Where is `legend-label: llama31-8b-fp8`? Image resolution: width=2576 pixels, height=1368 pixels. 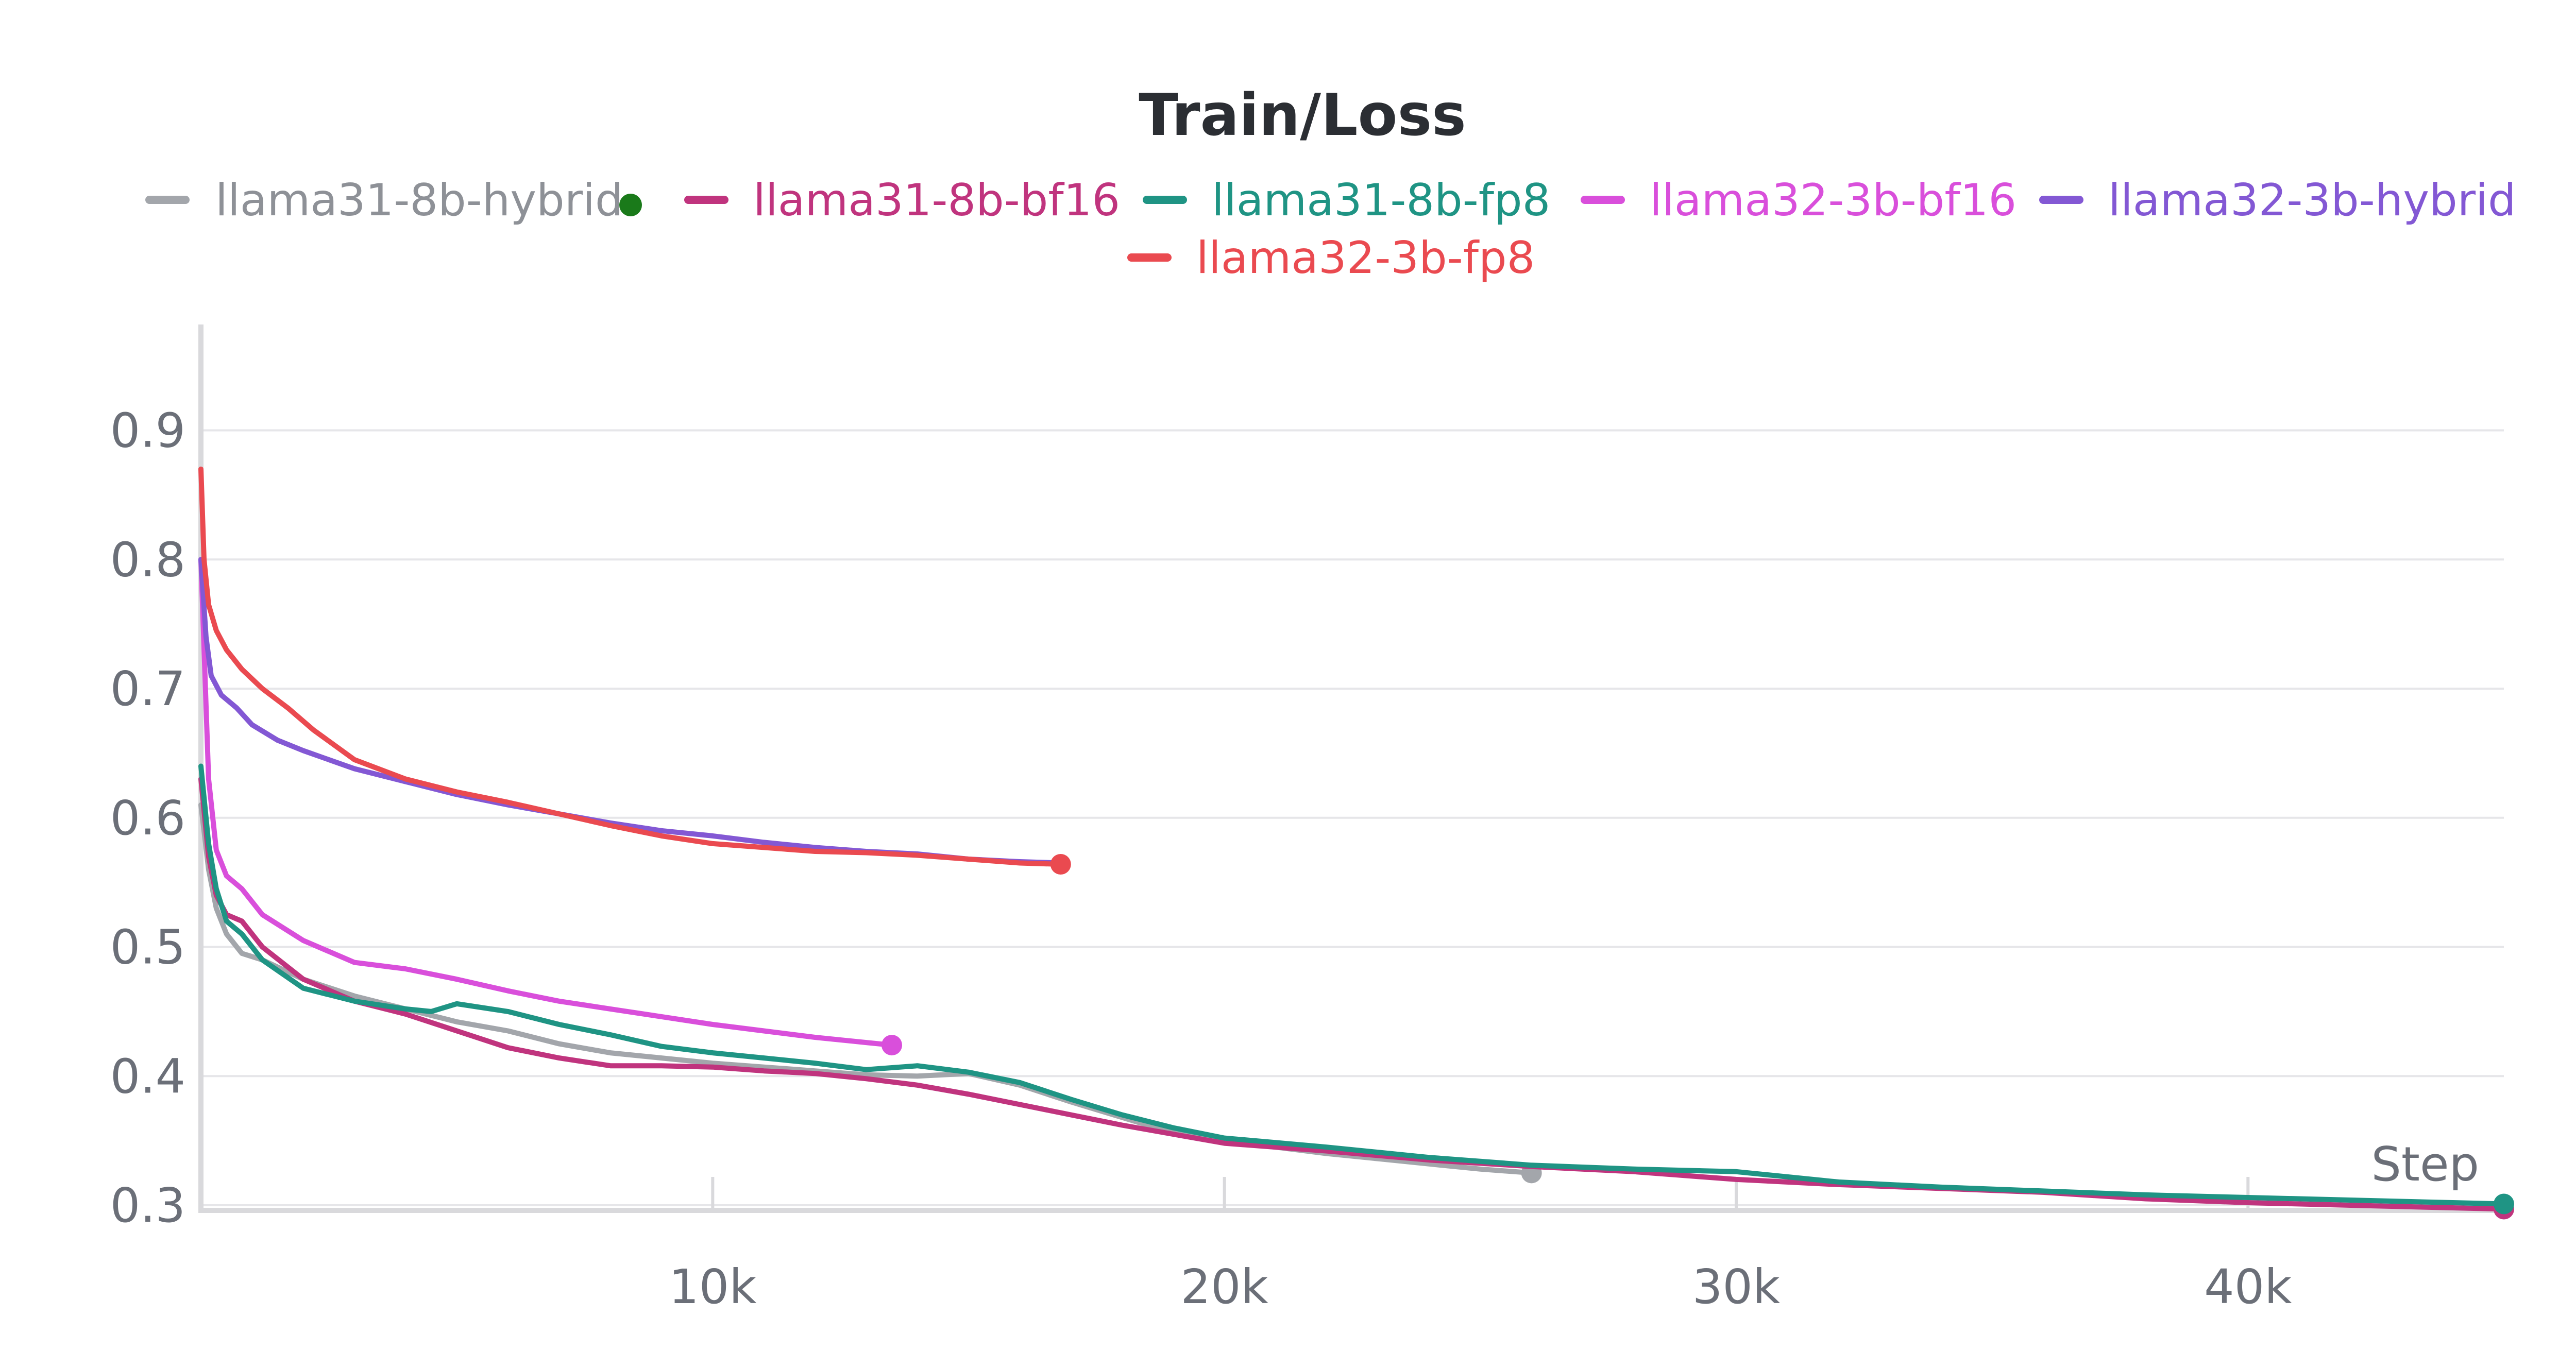
legend-label: llama31-8b-fp8 is located at coordinates (1381, 200).